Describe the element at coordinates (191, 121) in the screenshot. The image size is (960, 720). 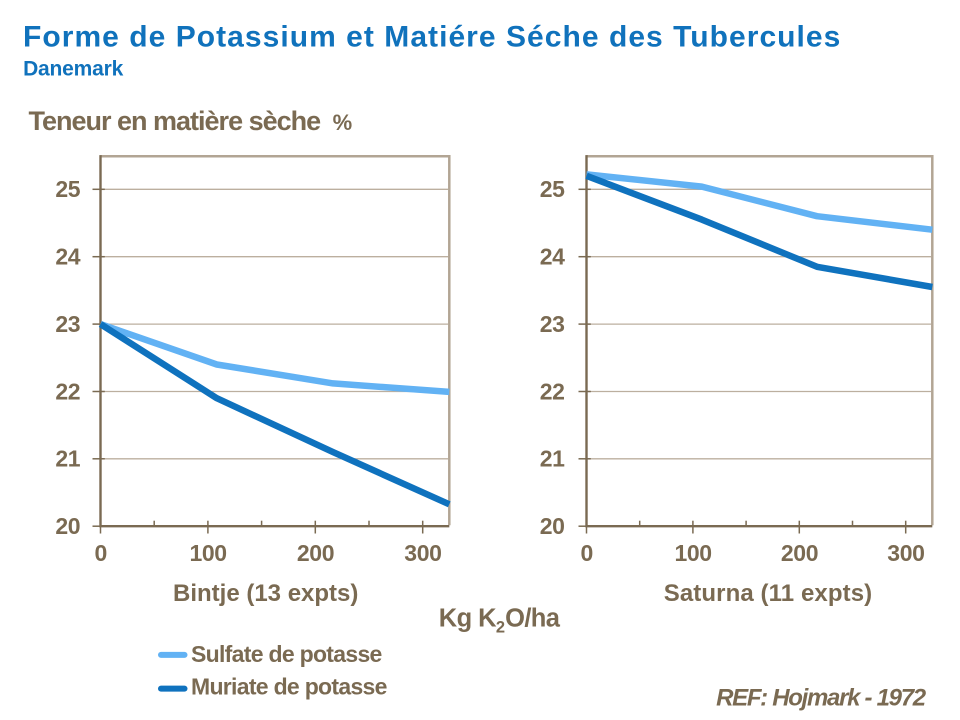
I see `svg-text: Teneur en matière sèche%` at that location.